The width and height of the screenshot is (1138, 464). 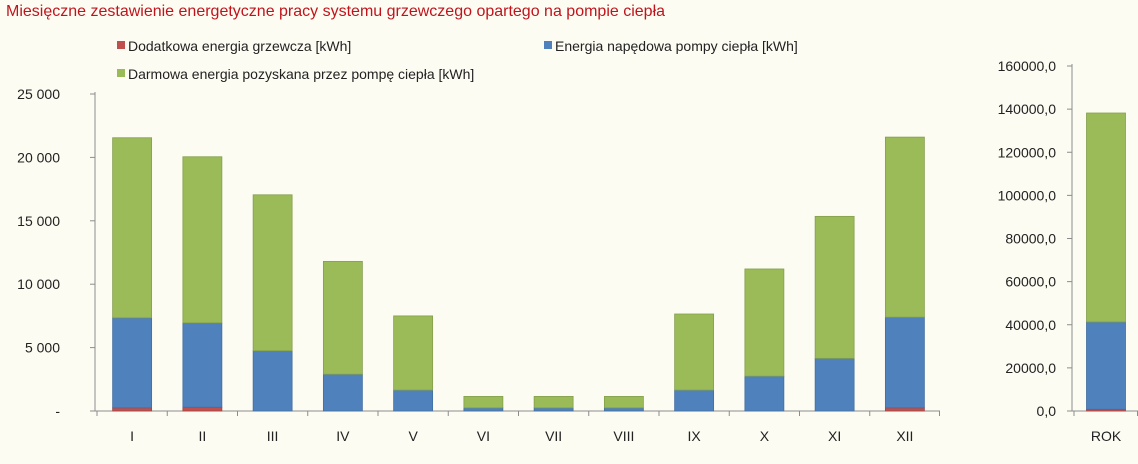 What do you see at coordinates (553, 436) in the screenshot?
I see `x-category-label: VII` at bounding box center [553, 436].